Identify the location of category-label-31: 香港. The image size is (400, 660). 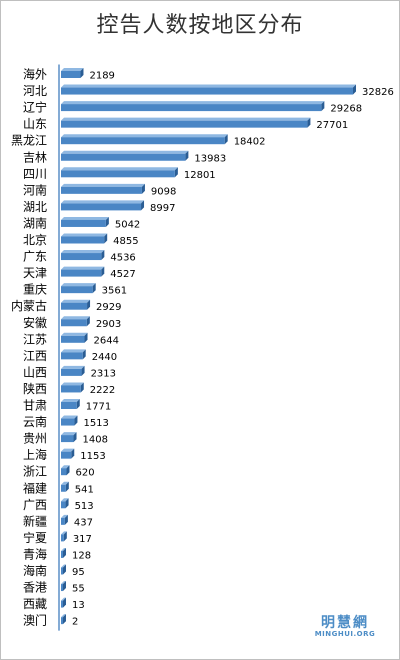
(35, 588).